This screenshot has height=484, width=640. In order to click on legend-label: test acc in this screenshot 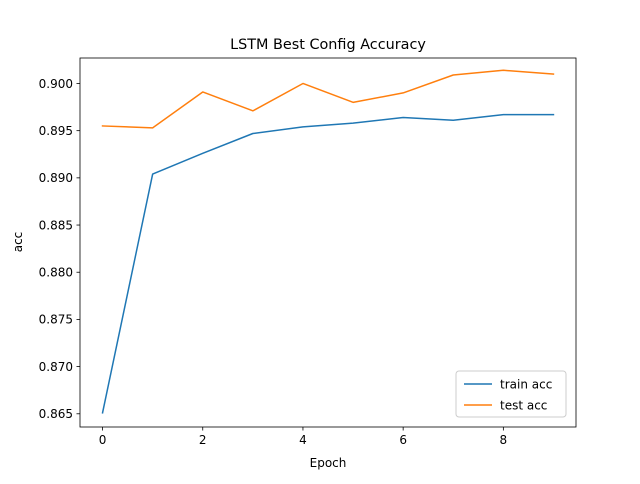, I will do `click(523, 405)`.